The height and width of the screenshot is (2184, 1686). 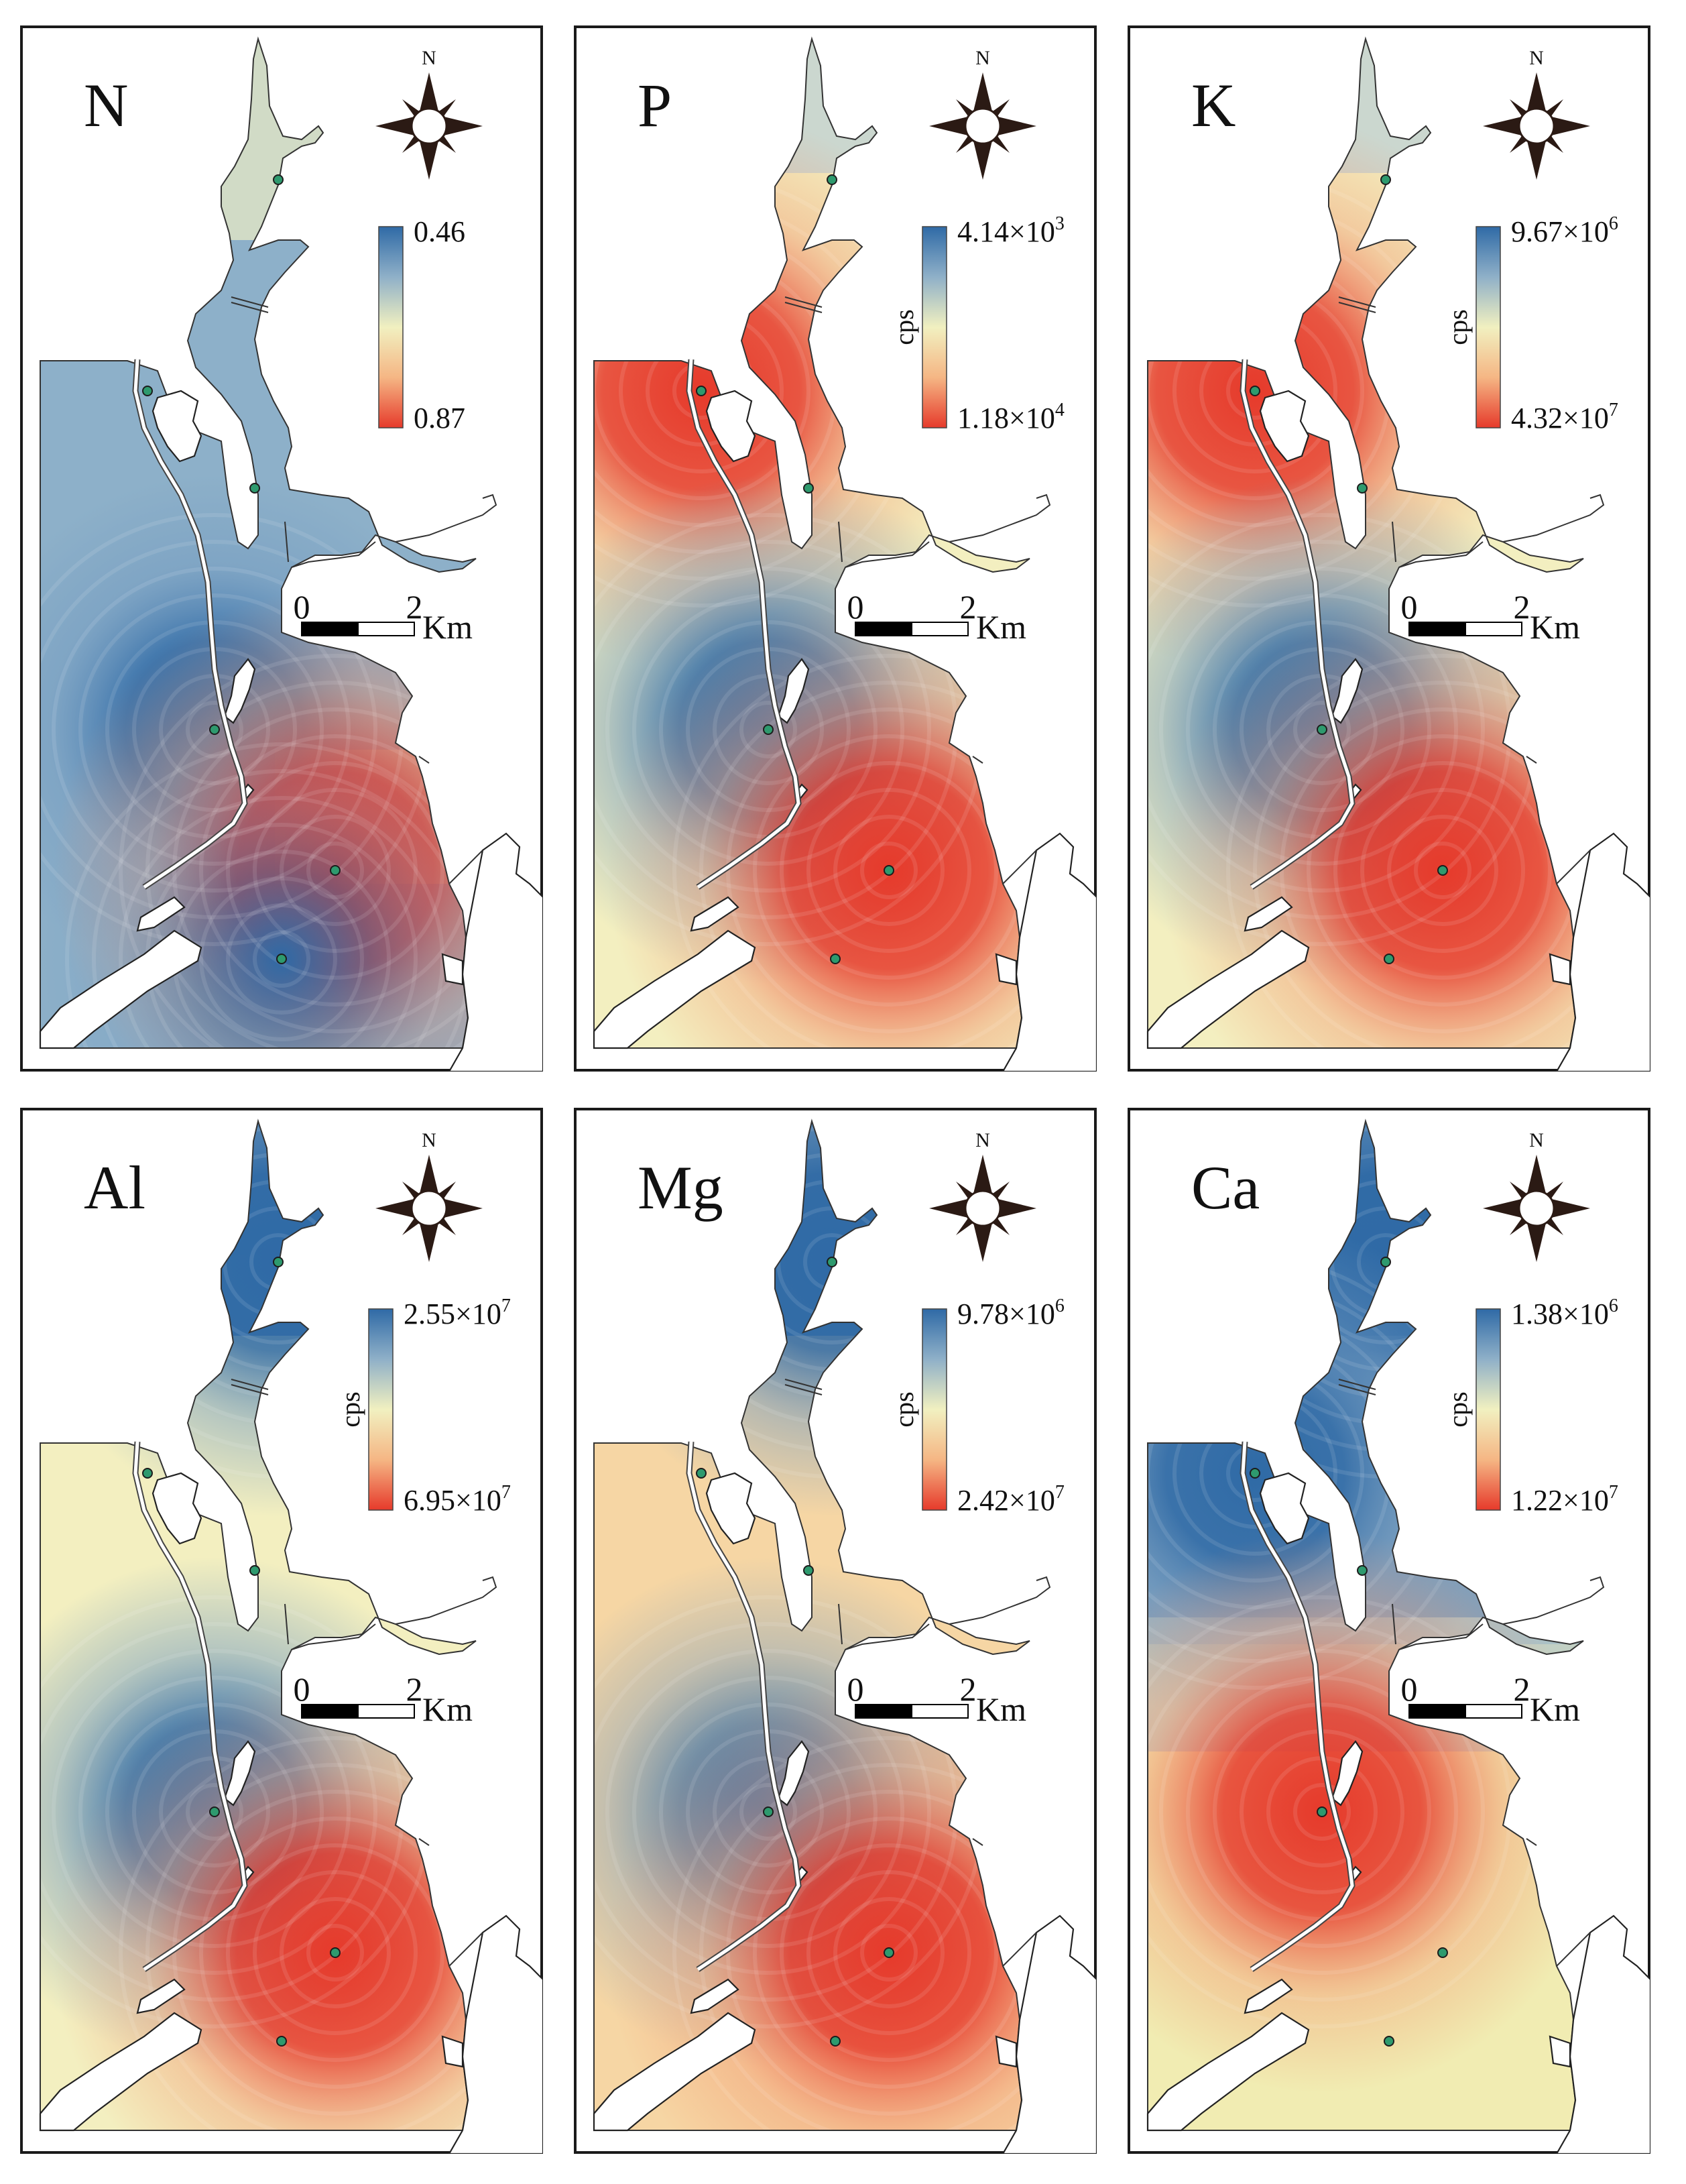 I want to click on map-panel-mg: Mg N 9.78×106 2.42×10⁷ cps 0 2 Km, so click(x=835, y=1631).